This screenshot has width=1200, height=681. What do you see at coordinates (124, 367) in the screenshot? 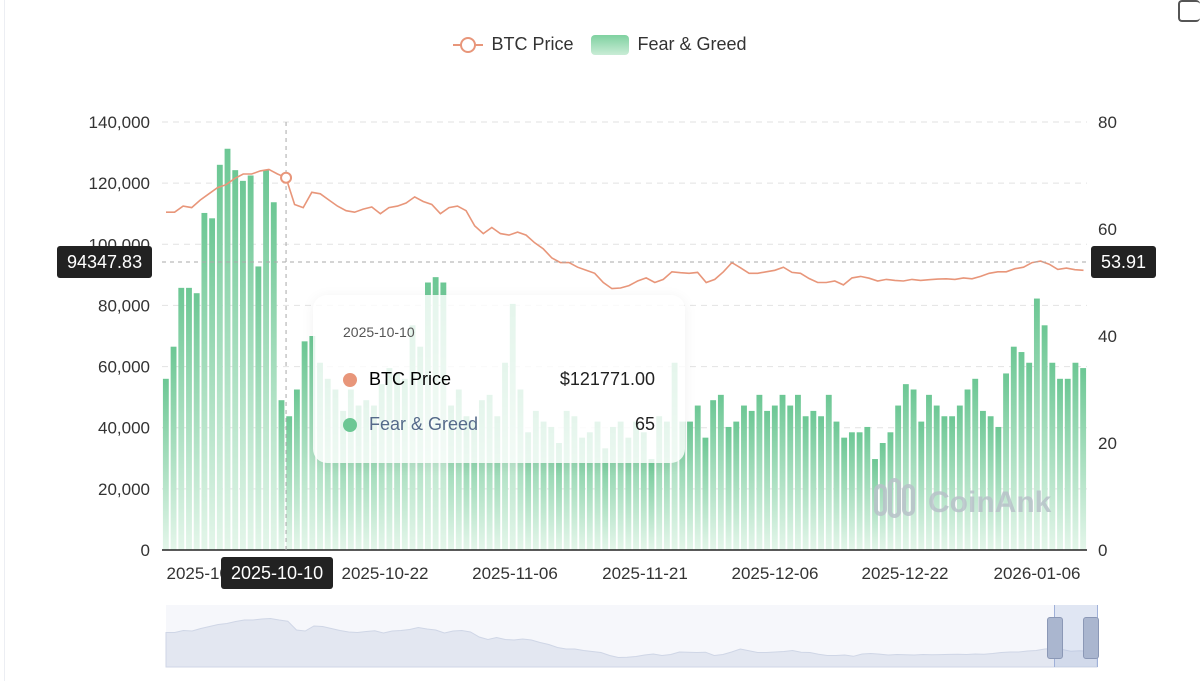
I see `y-left-tick-label: 60,000` at bounding box center [124, 367].